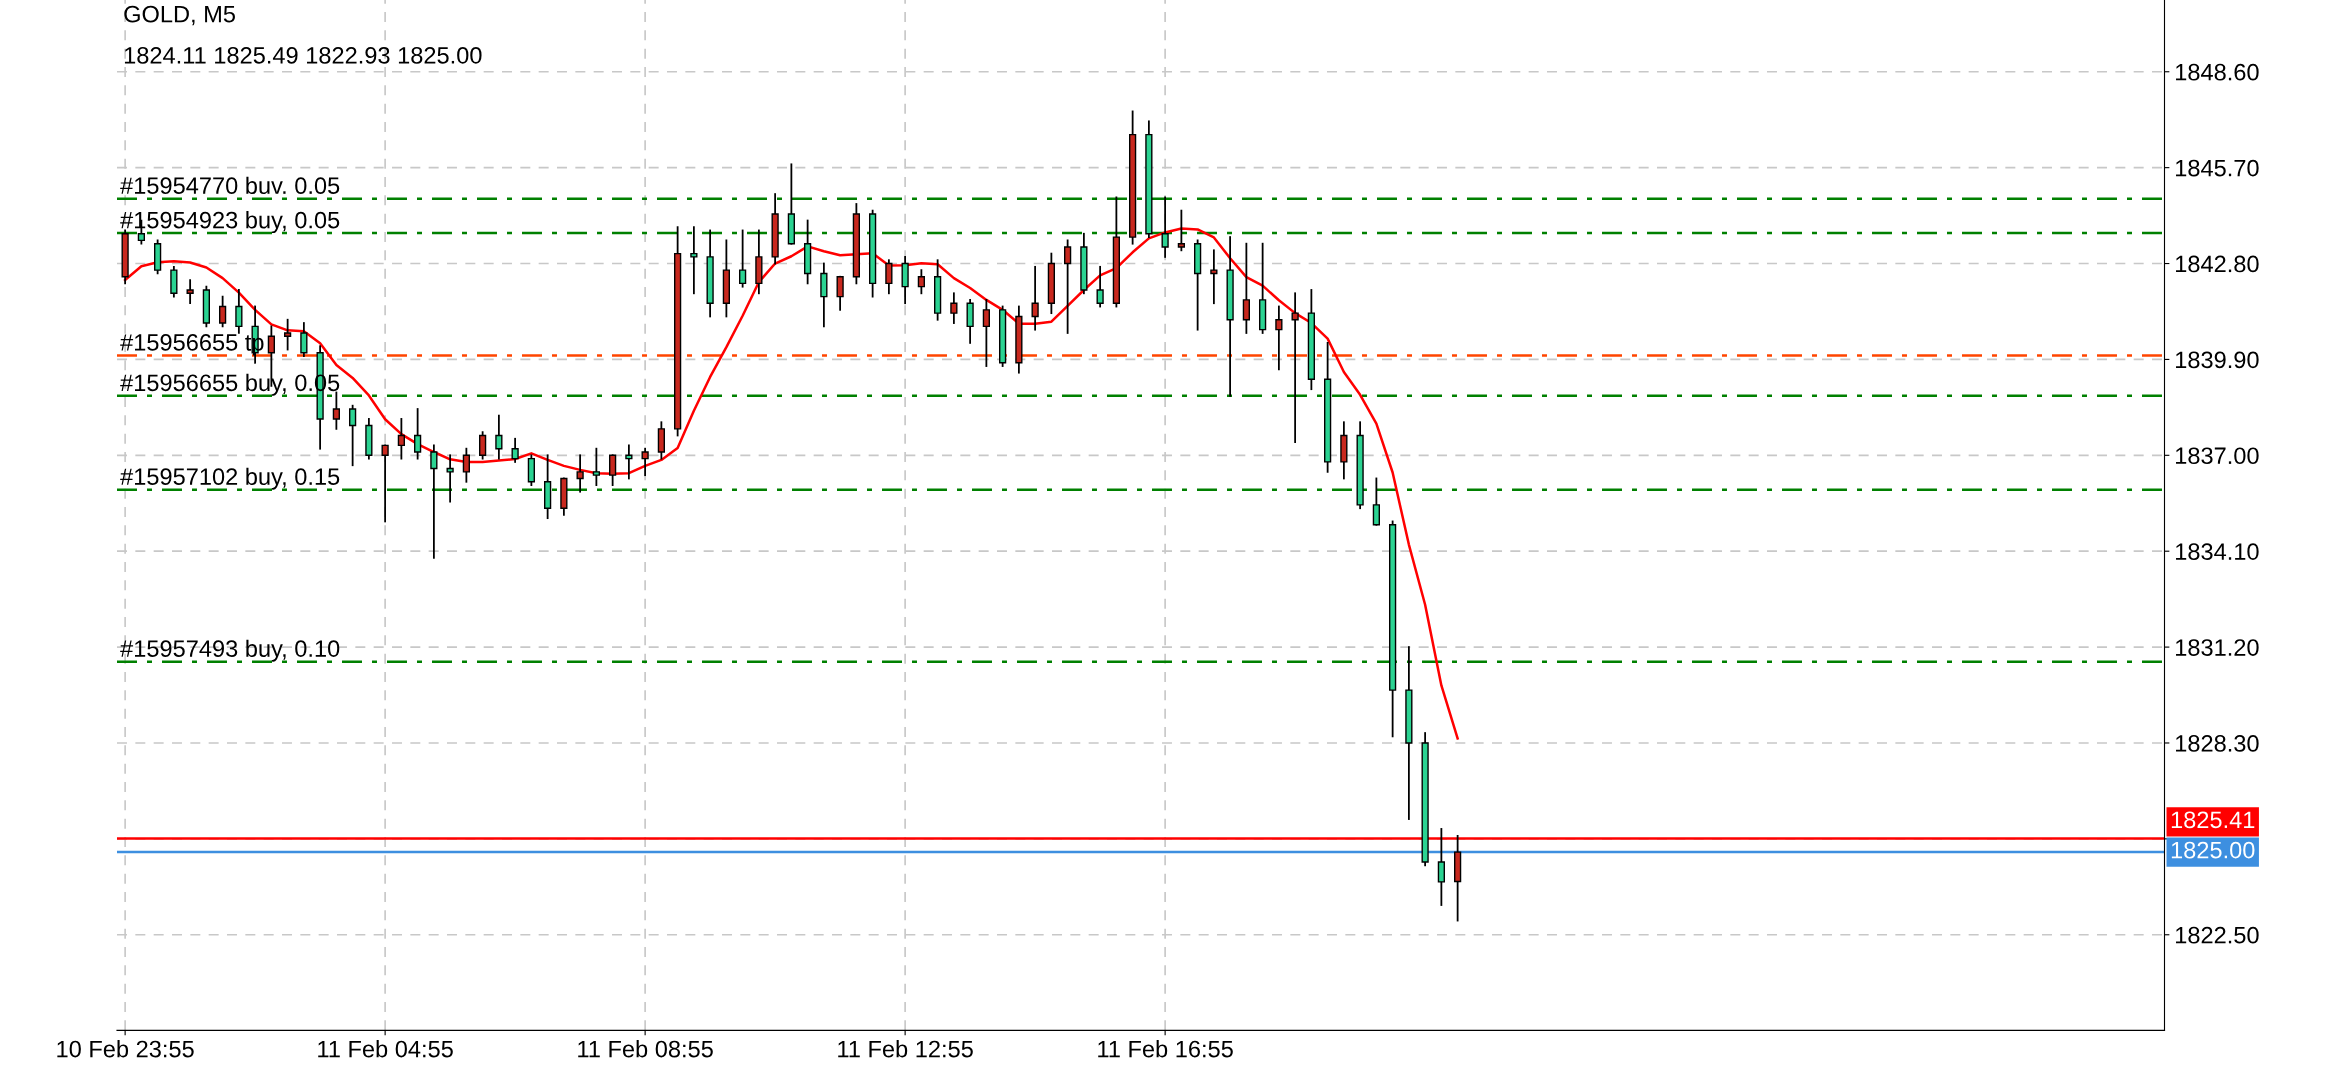 This screenshot has height=1080, width=2340. I want to click on y-tick-label: 1848.60, so click(2217, 72).